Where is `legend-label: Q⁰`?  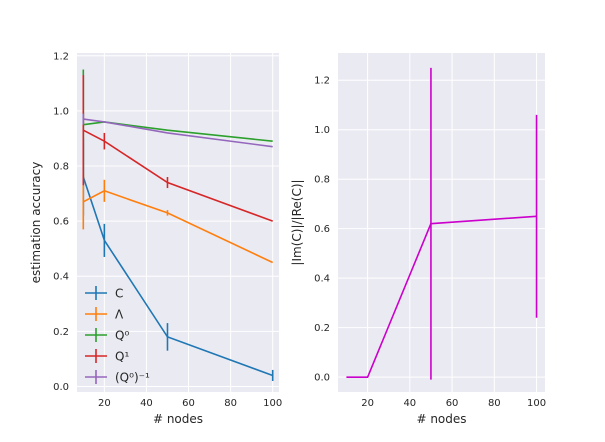
legend-label: Q⁰ is located at coordinates (122, 336).